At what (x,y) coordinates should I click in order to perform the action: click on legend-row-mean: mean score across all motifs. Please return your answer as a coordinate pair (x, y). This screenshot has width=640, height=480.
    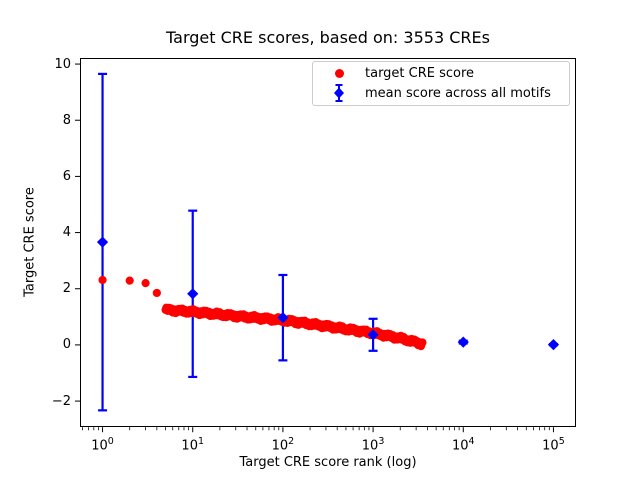
    Looking at the image, I should click on (441, 93).